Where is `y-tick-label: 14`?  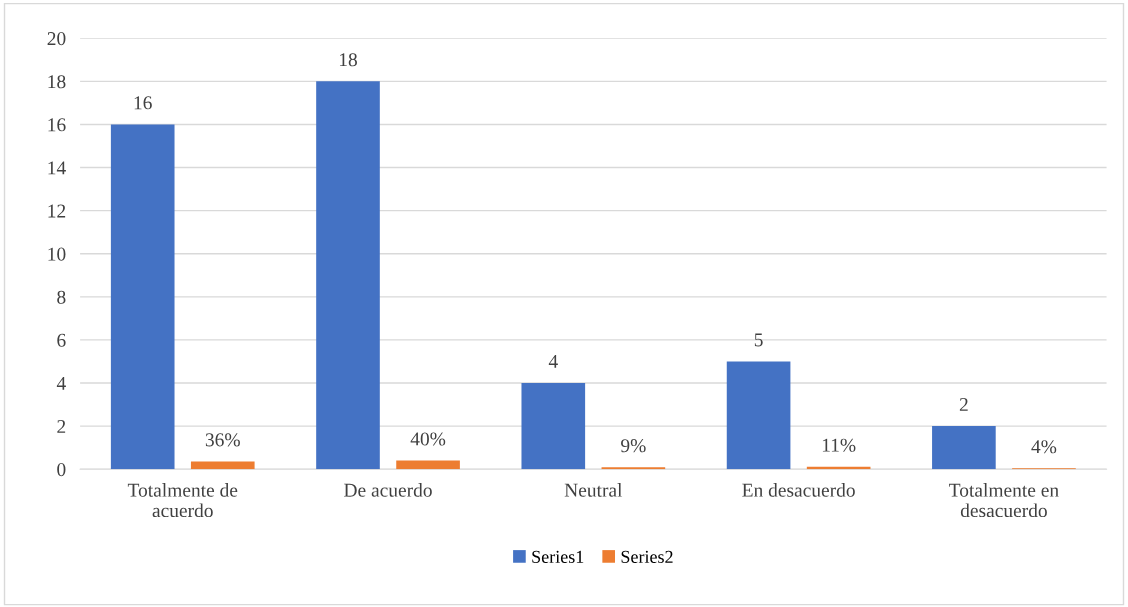 y-tick-label: 14 is located at coordinates (57, 168).